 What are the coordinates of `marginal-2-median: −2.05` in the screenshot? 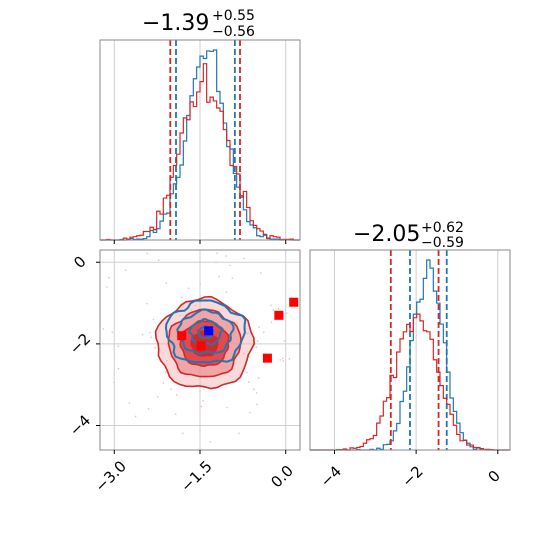 It's located at (386, 234).